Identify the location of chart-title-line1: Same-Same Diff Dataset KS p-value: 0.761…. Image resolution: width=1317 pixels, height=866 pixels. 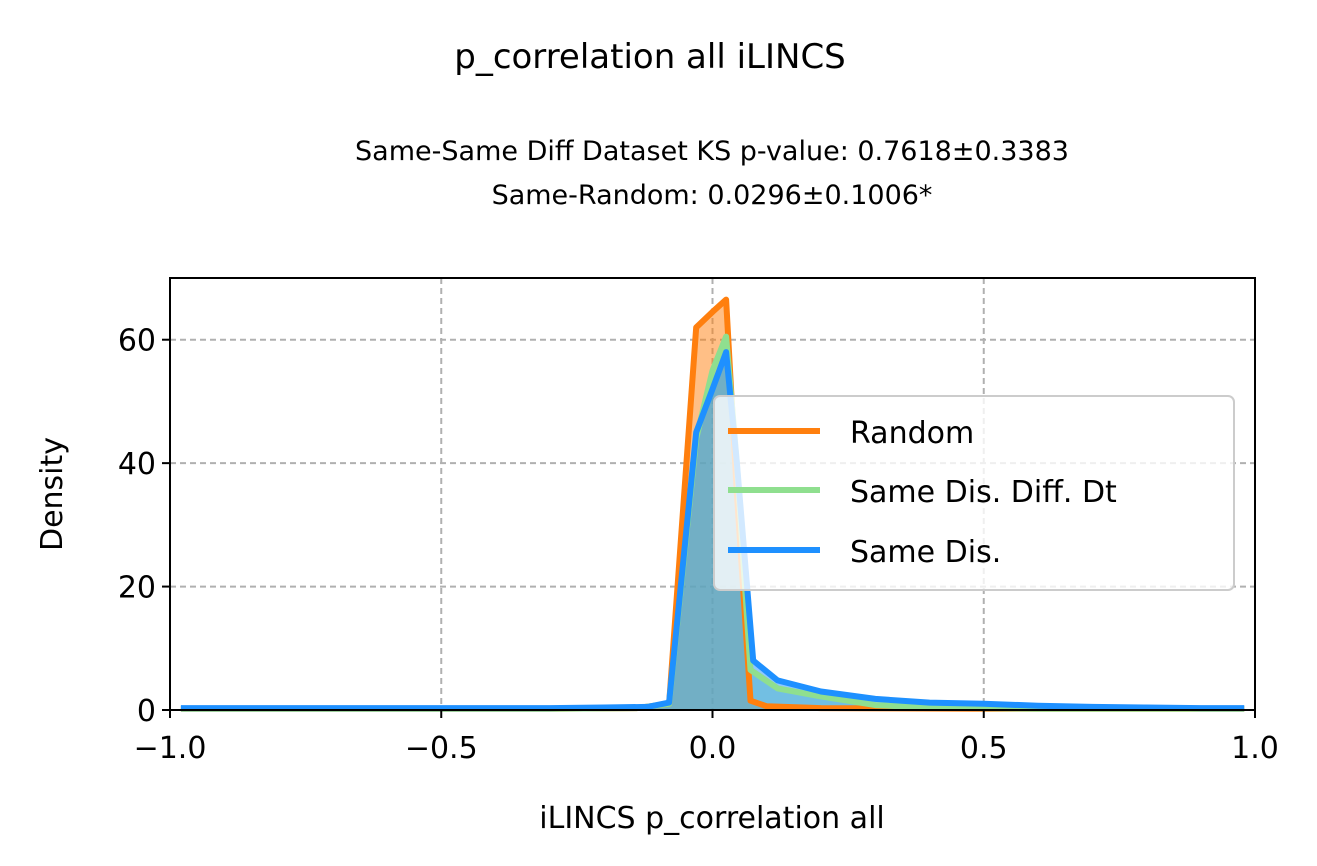
(712, 151).